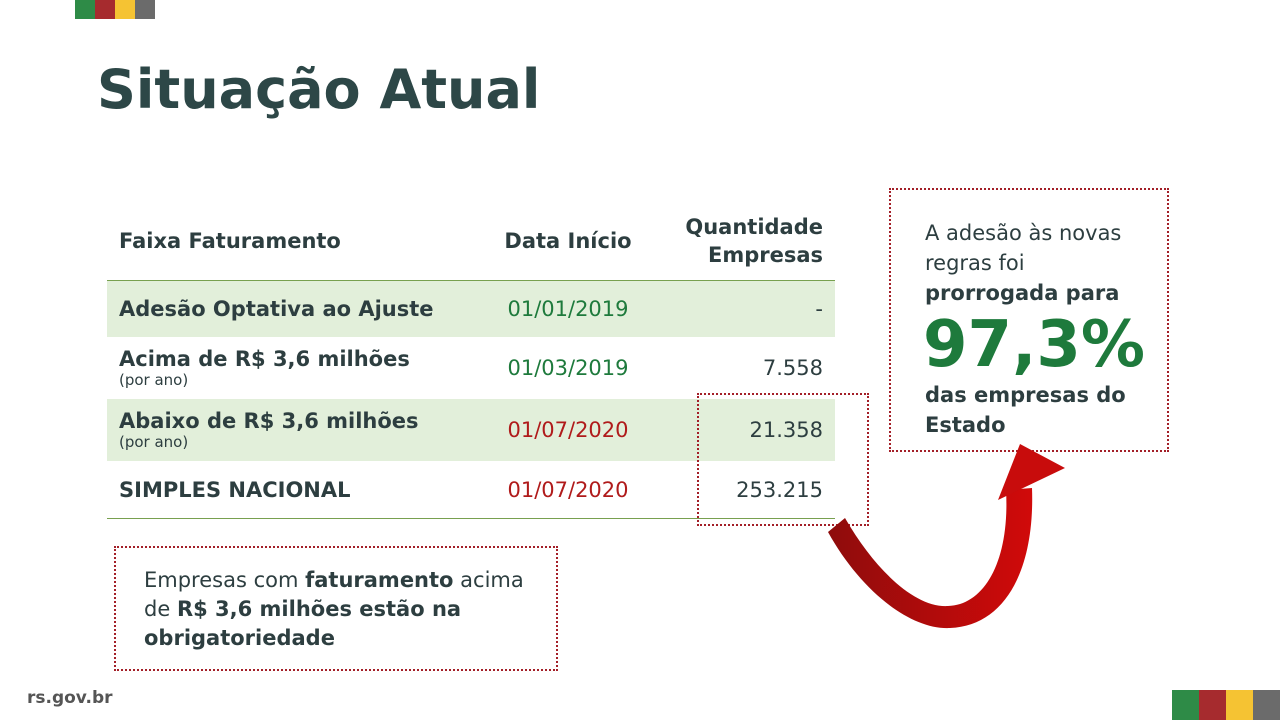  Describe the element at coordinates (568, 308) in the screenshot. I see `row-date: 01/01/2019` at that location.